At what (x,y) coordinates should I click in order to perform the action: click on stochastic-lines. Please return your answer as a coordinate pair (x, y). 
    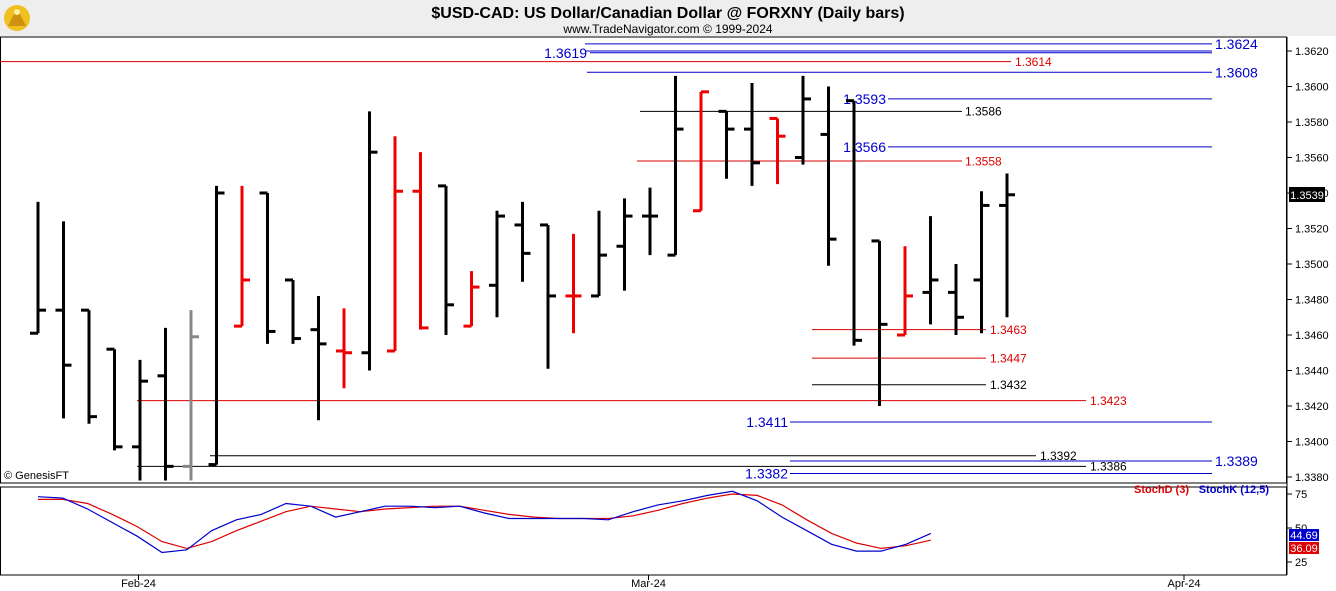
    Looking at the image, I should click on (484, 522).